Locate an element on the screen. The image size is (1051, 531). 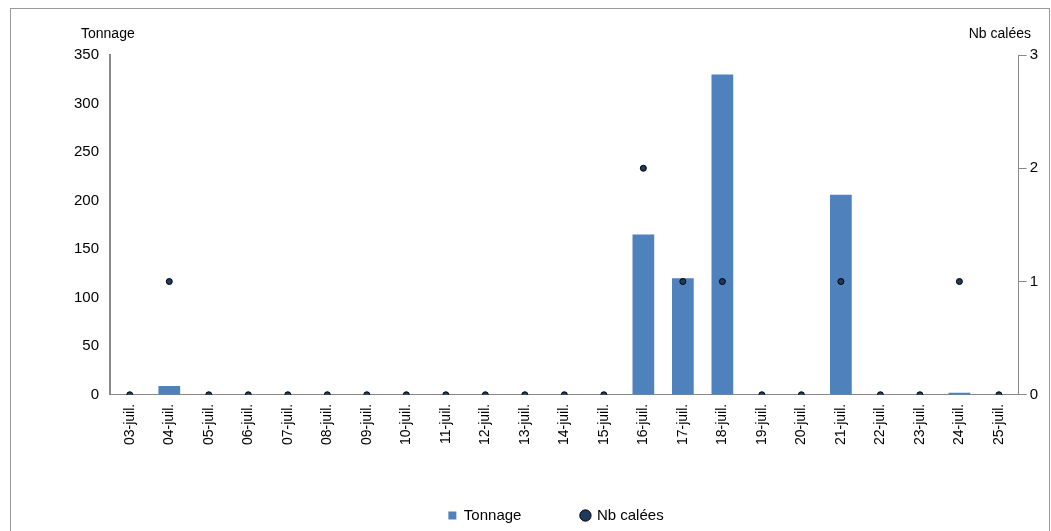
x-tick-label: 20-juil. is located at coordinates (800, 424).